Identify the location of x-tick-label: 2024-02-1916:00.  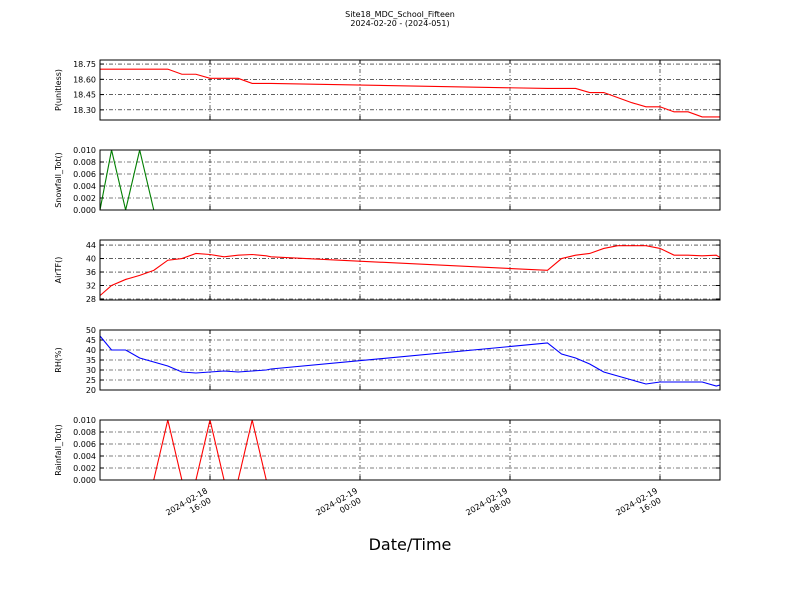
(639, 506).